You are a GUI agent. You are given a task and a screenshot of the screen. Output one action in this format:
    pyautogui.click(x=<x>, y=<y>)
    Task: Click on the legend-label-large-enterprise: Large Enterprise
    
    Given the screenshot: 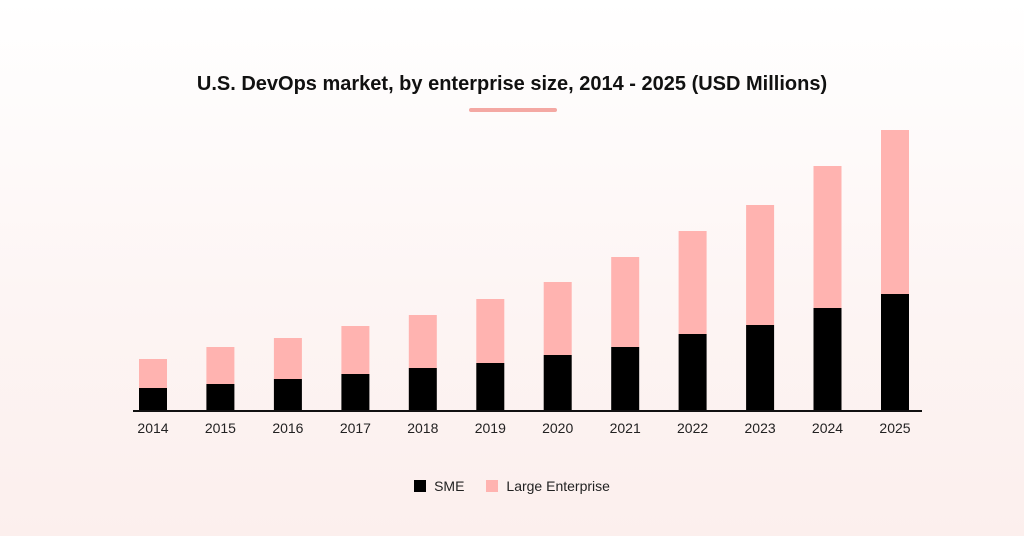 What is the action you would take?
    pyautogui.click(x=558, y=486)
    